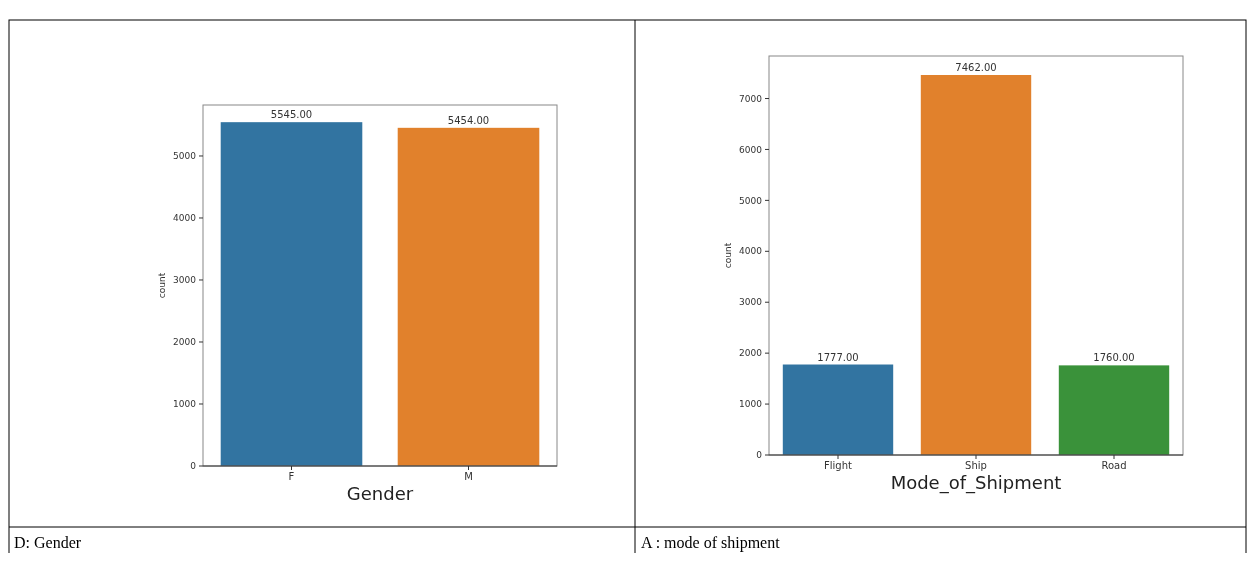  Describe the element at coordinates (711, 543) in the screenshot. I see `text: A : mode of shipment` at that location.